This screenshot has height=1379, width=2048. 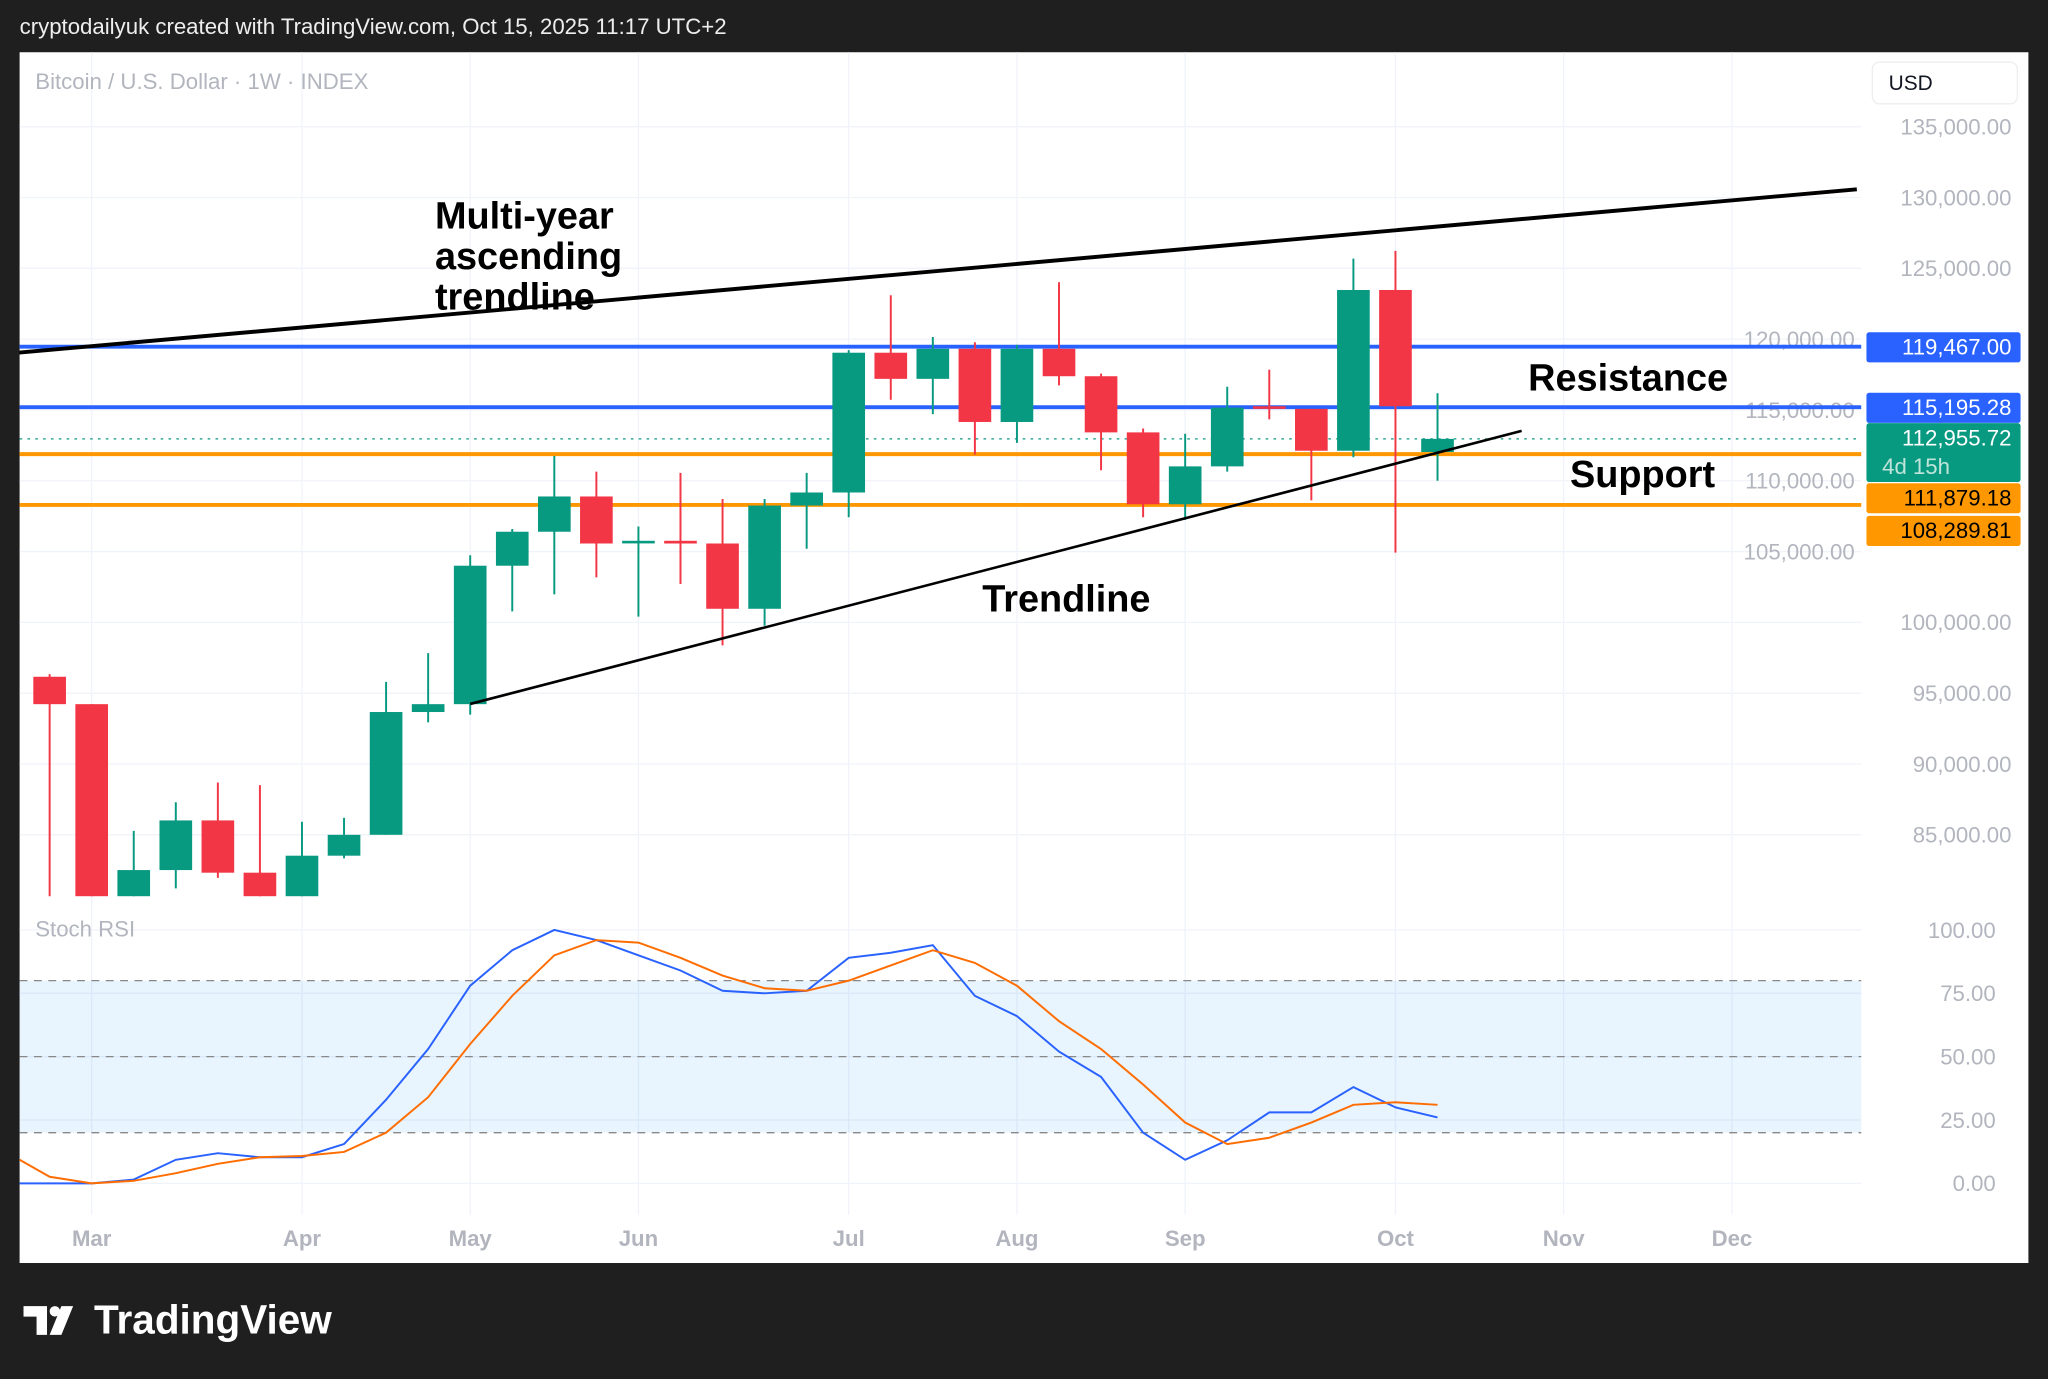 What do you see at coordinates (515, 298) in the screenshot?
I see `multi-year-label: trendline` at bounding box center [515, 298].